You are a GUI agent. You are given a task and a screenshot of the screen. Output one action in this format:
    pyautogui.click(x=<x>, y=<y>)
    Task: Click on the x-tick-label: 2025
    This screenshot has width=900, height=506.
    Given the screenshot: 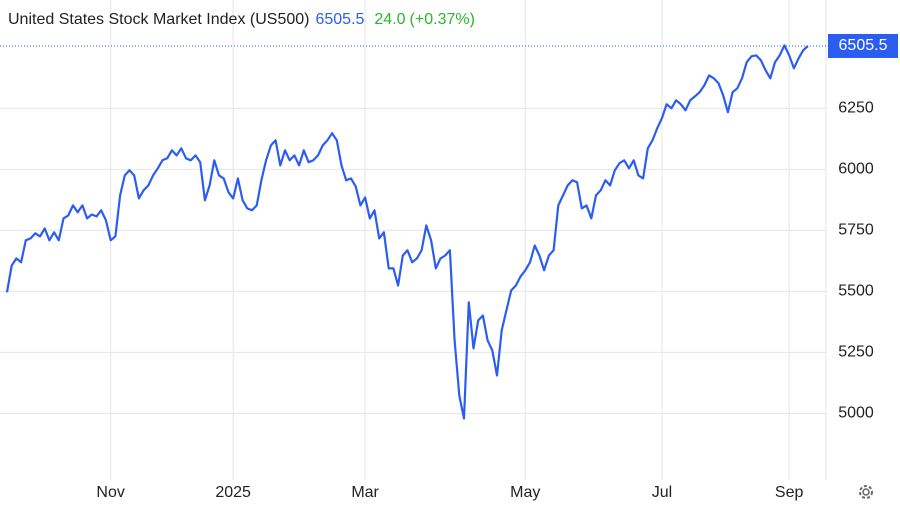 What is the action you would take?
    pyautogui.click(x=233, y=492)
    